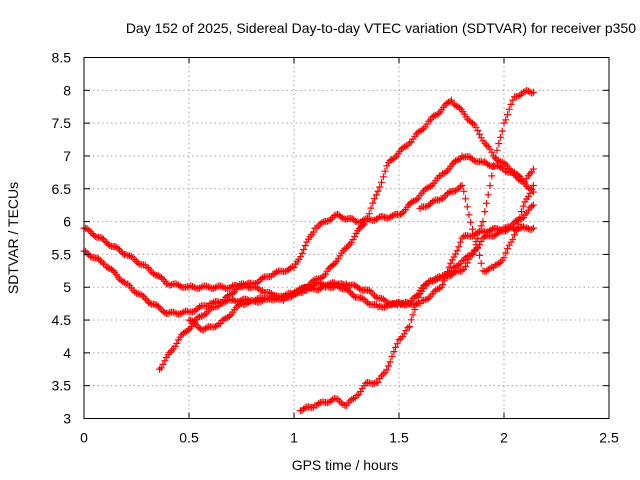  What do you see at coordinates (504, 438) in the screenshot?
I see `x-tick-label: 2` at bounding box center [504, 438].